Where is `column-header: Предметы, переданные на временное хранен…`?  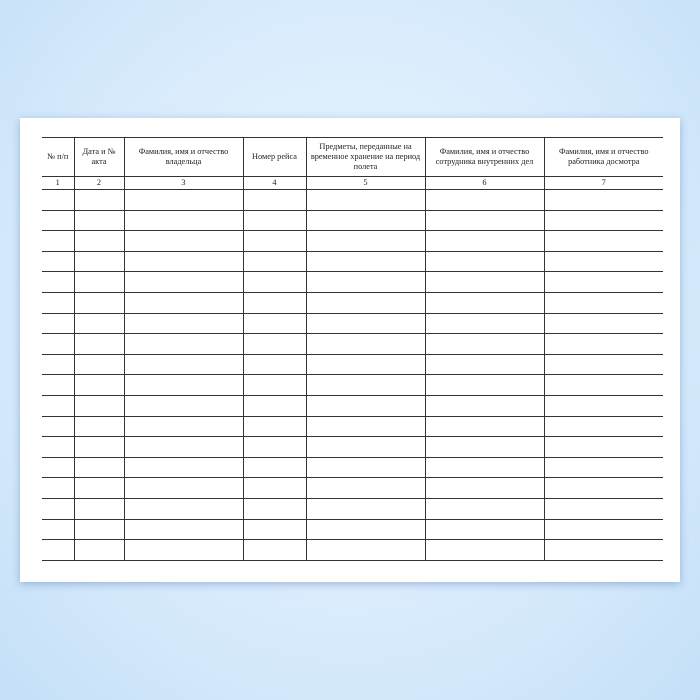 column-header: Предметы, переданные на временное хранен… is located at coordinates (365, 157).